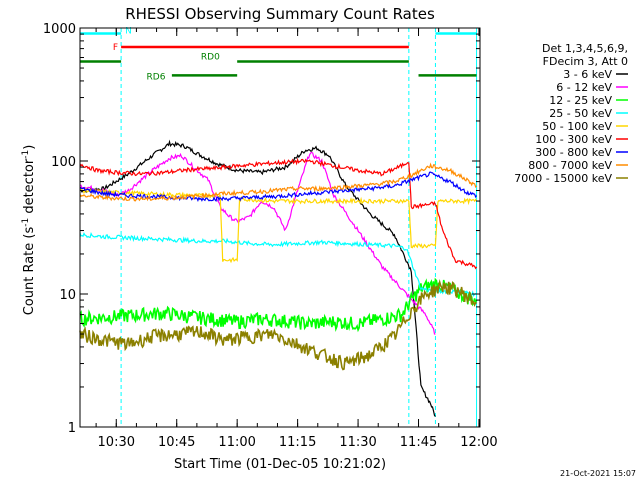  Describe the element at coordinates (210, 57) in the screenshot. I see `flag-label-rd0: RD0` at that location.